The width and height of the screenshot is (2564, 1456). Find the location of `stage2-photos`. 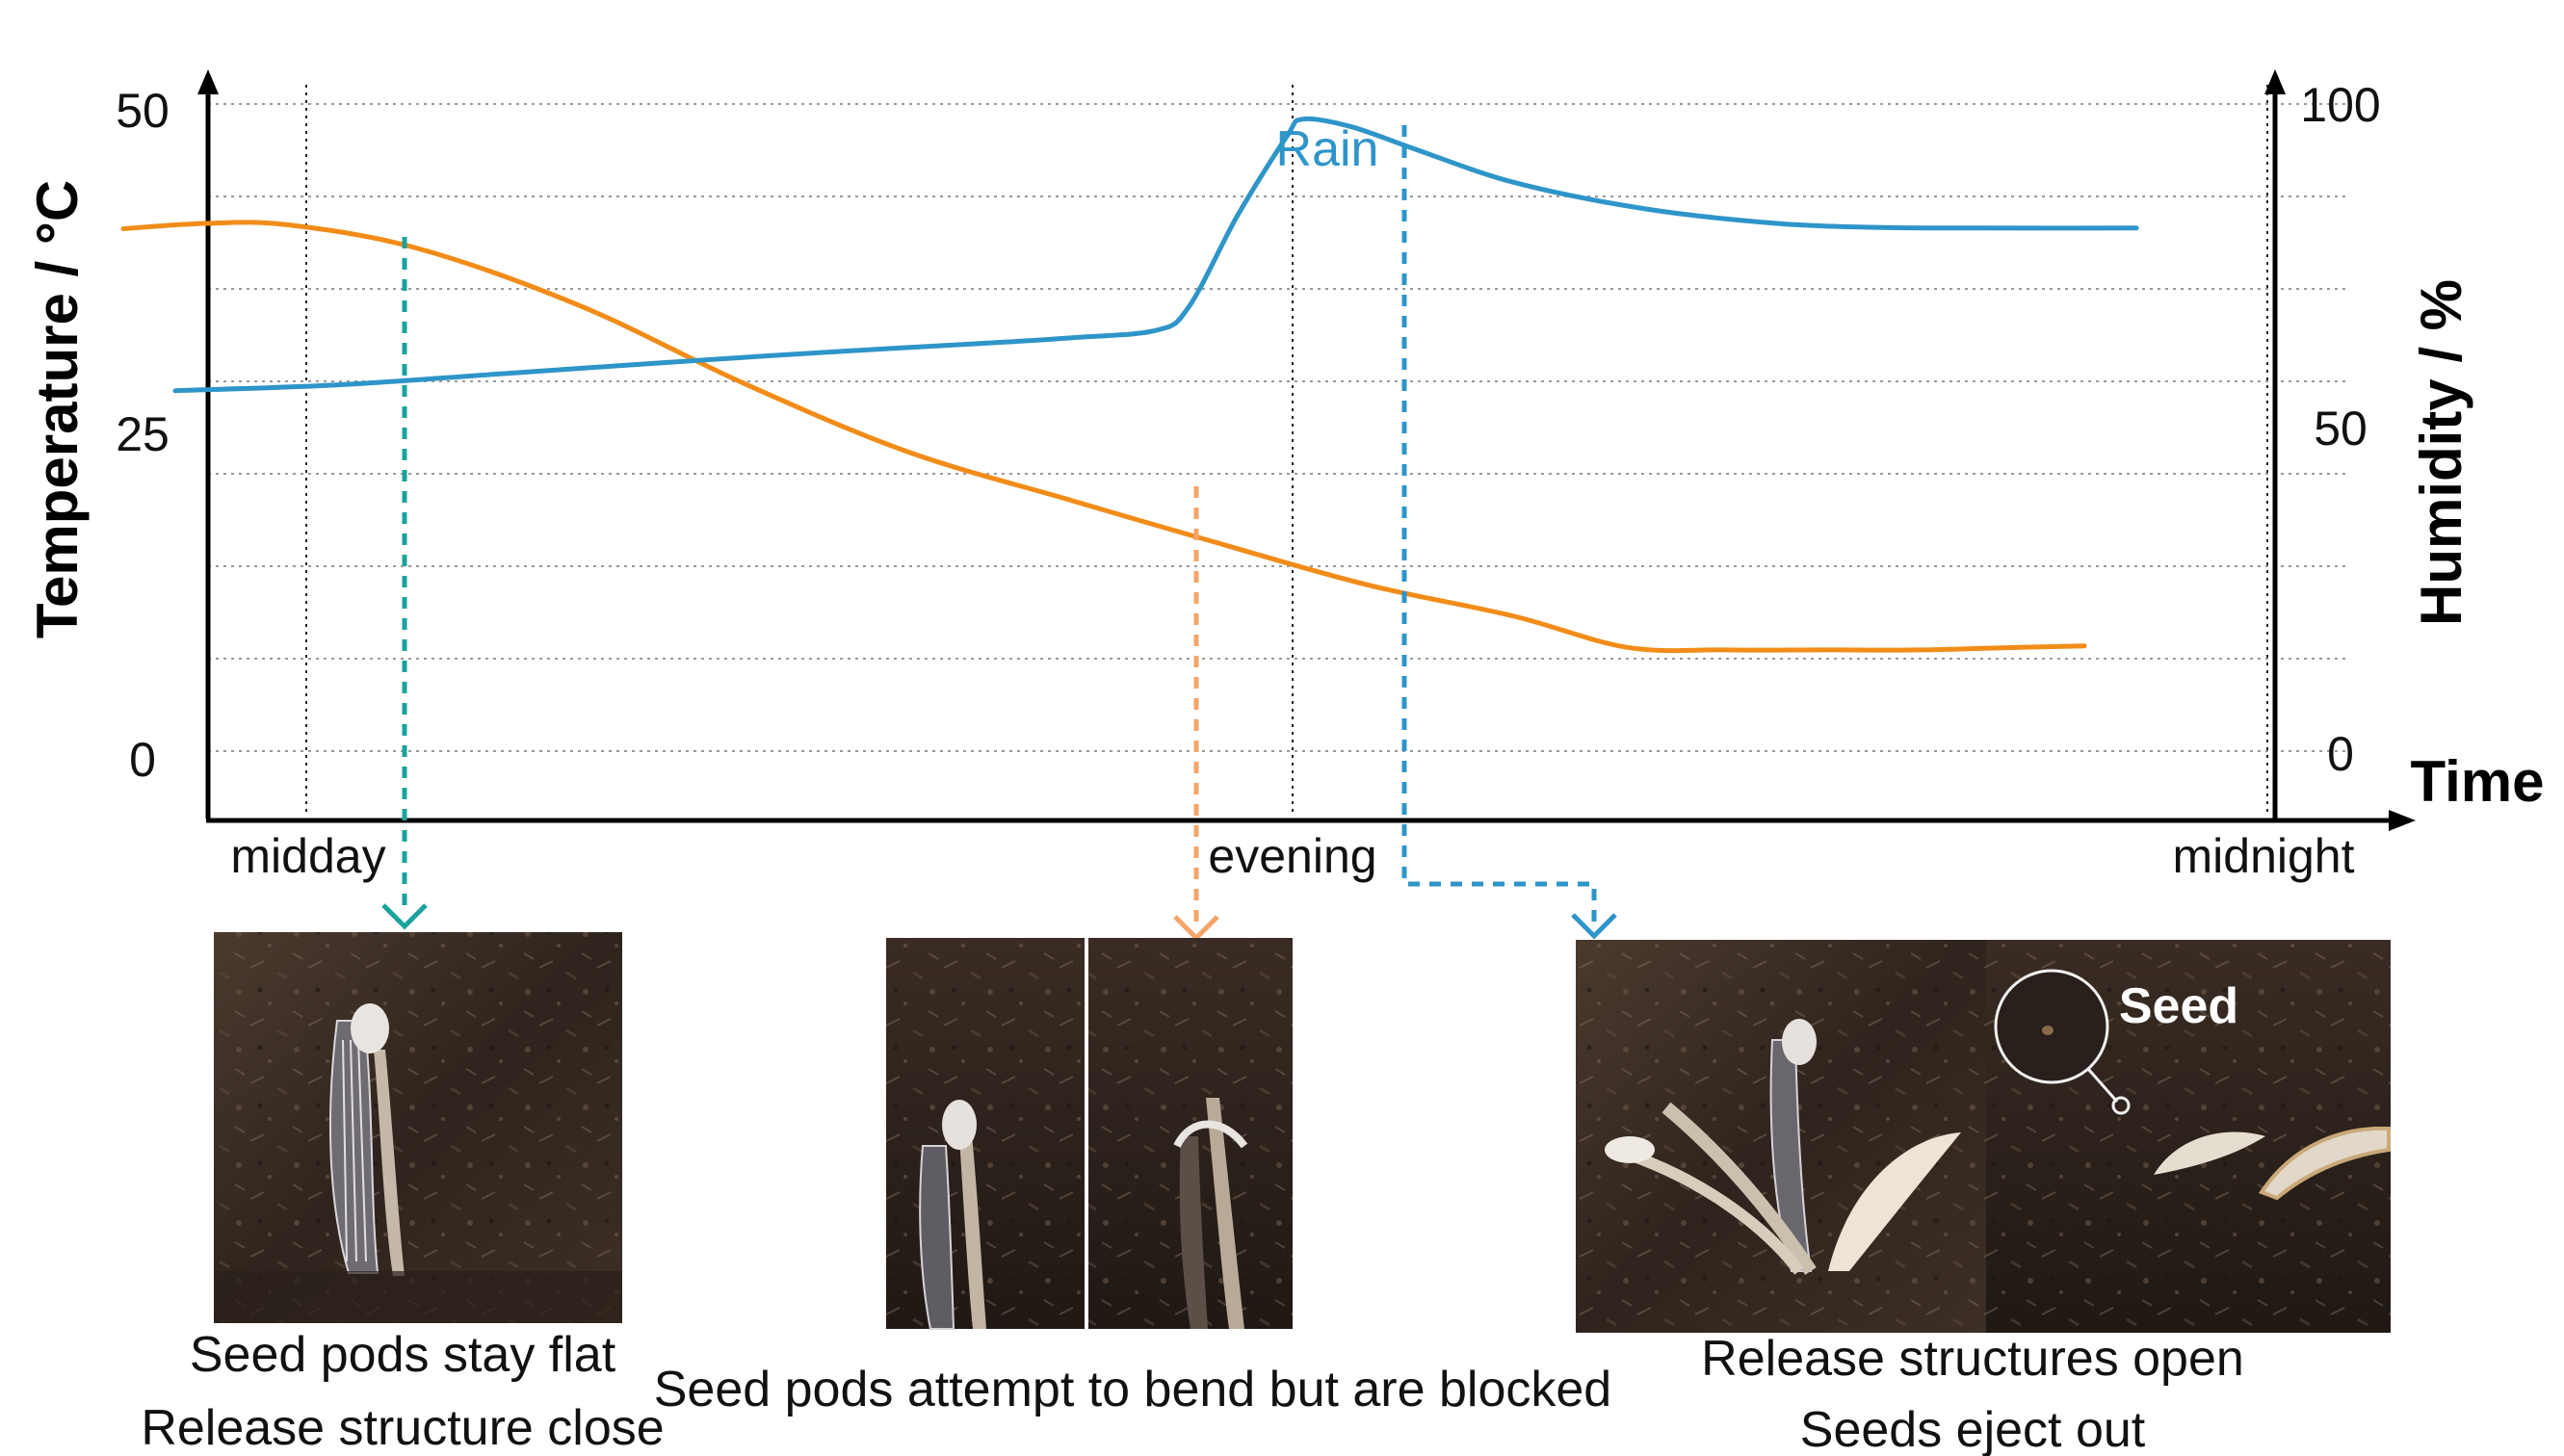

stage2-photos is located at coordinates (1089, 1134).